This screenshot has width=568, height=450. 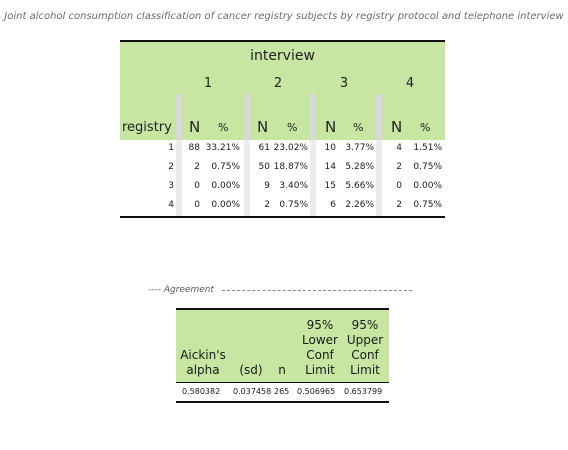 I want to click on lower-limit-header: 95% Lower Conf Limit, so click(x=320, y=348).